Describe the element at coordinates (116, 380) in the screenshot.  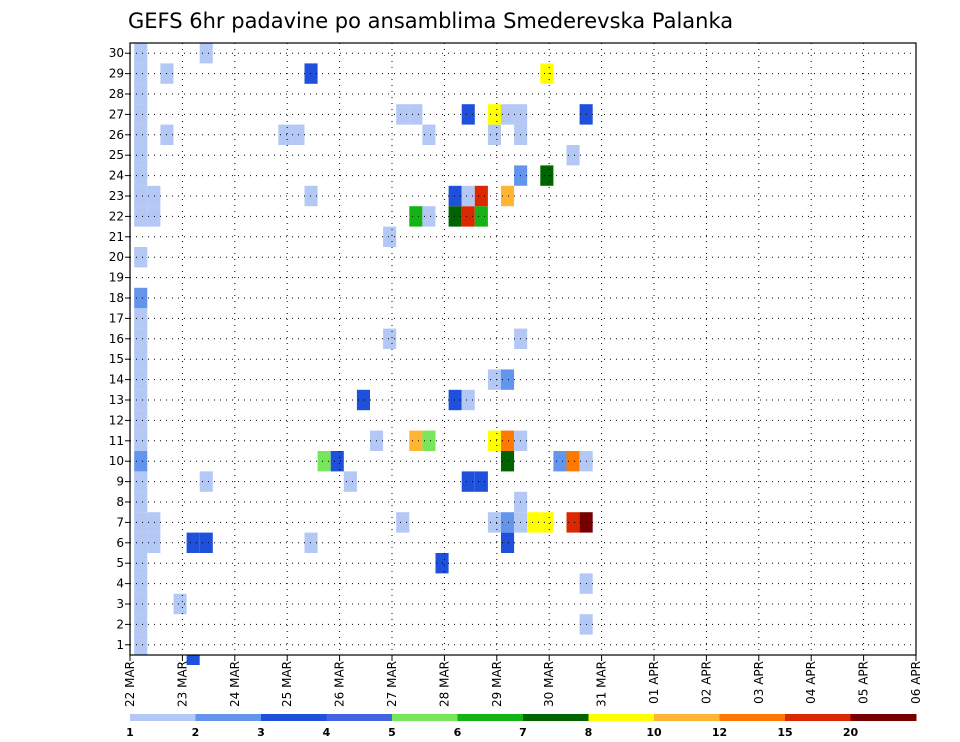
I see `y-tick-label: 14` at that location.